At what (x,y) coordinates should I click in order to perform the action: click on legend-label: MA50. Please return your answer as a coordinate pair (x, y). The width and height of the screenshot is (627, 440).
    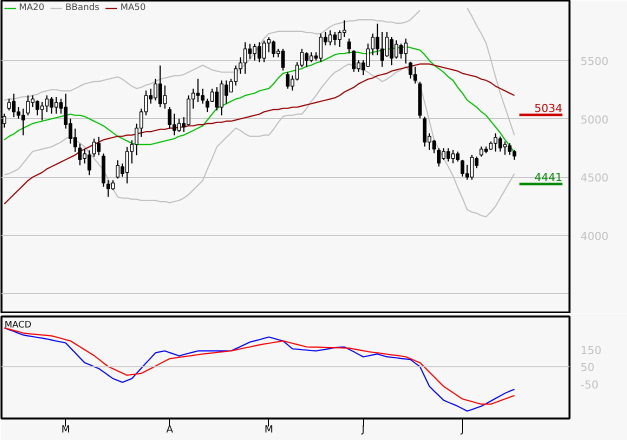
    Looking at the image, I should click on (133, 8).